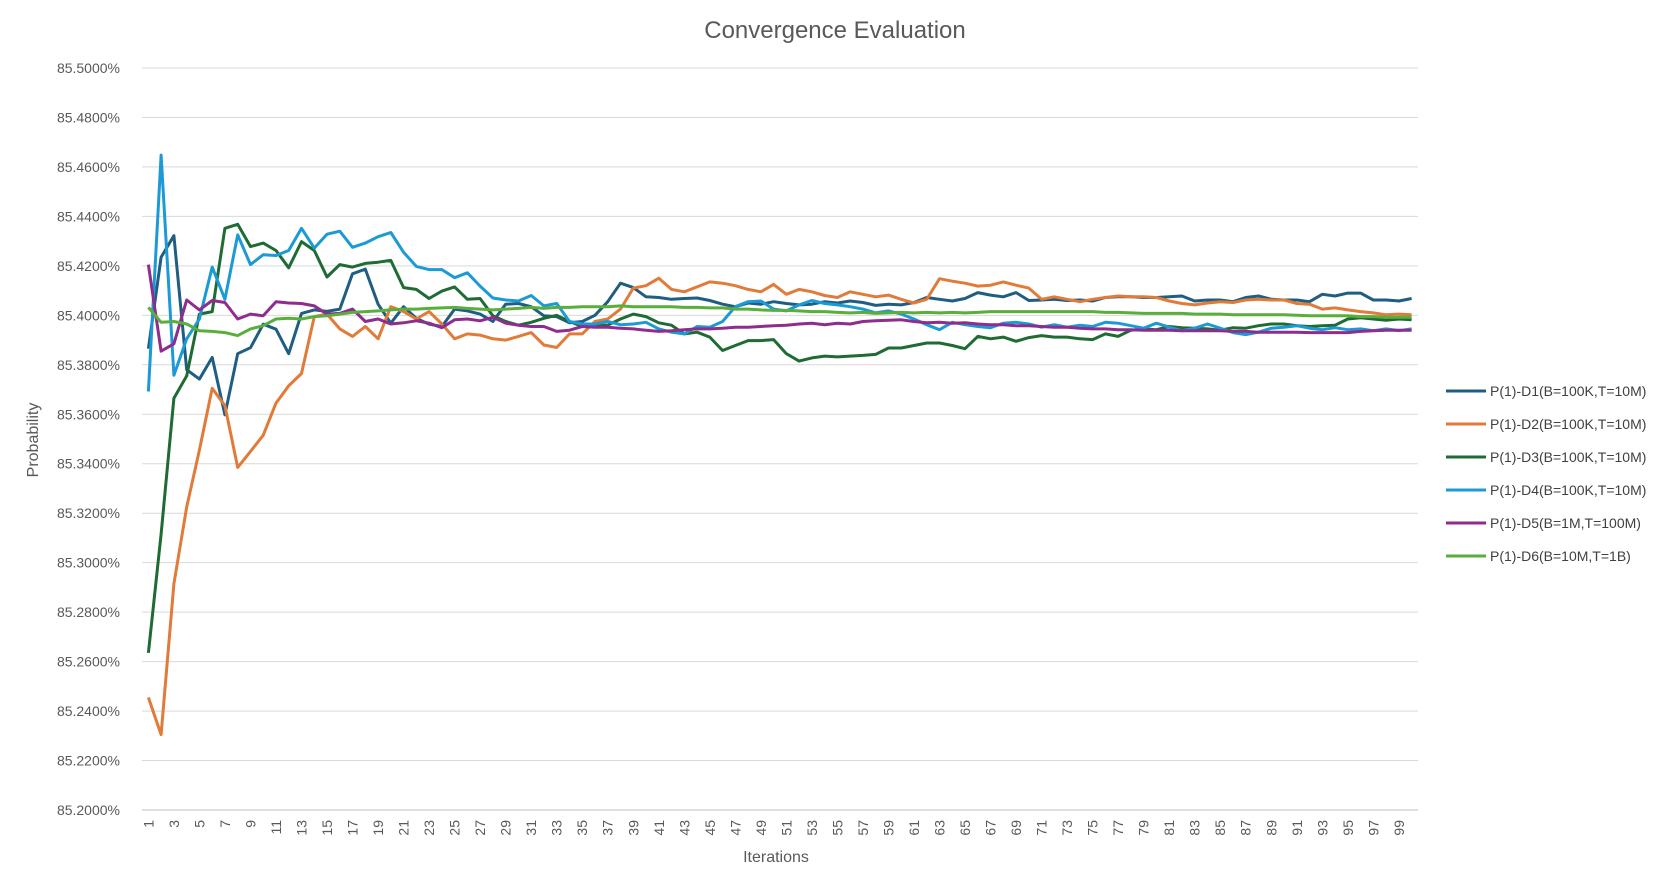  What do you see at coordinates (88, 315) in the screenshot?
I see `y-tick-label: 85.4000%` at bounding box center [88, 315].